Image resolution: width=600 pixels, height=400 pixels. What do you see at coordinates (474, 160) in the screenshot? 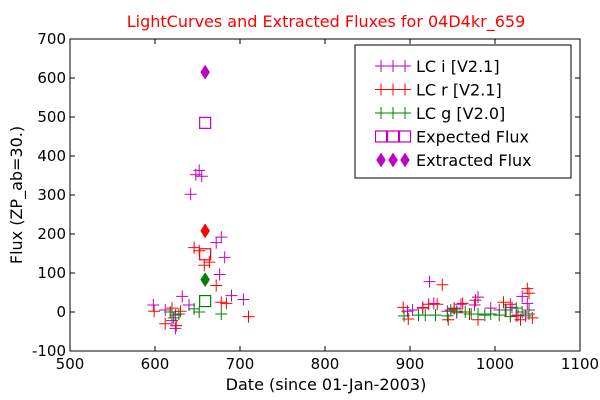
I see `legend-label: Extracted Flux` at bounding box center [474, 160].